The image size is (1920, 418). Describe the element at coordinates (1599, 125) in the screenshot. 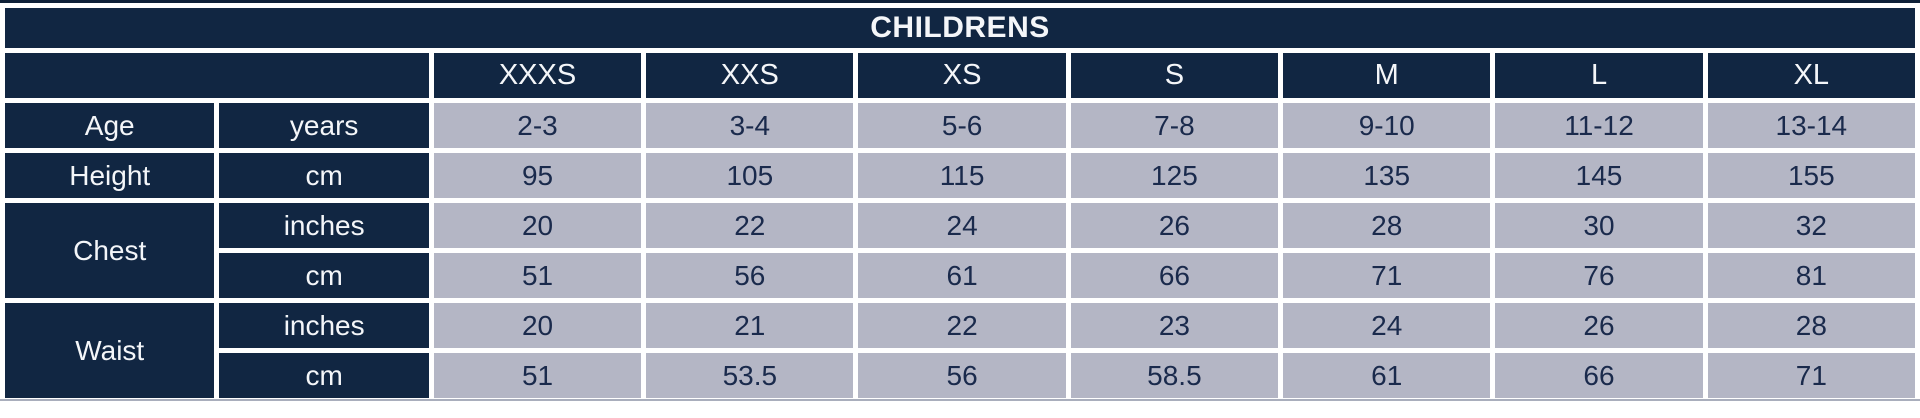

I see `value-cell: 11-12` at that location.